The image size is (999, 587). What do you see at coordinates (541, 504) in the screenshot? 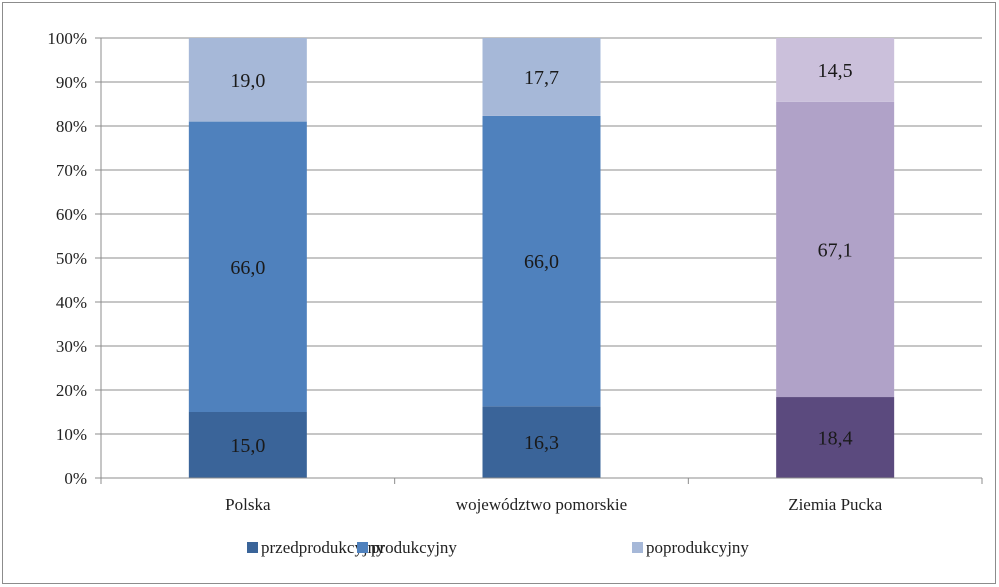
I see `x-category-label: województwo pomorskie` at bounding box center [541, 504].